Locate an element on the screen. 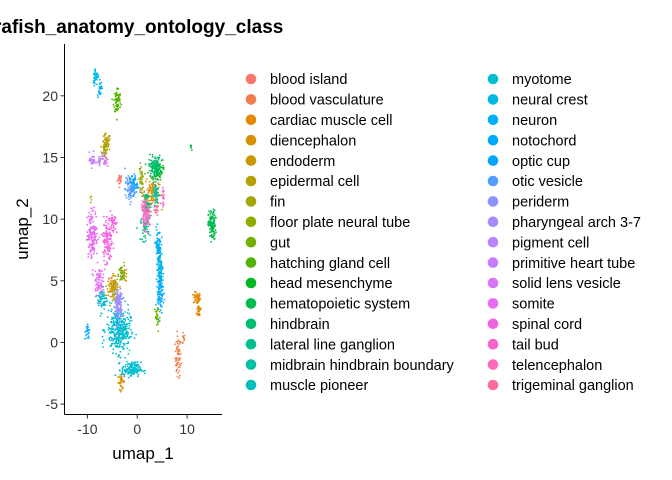 This screenshot has width=672, height=480. x-tick-label: 10 is located at coordinates (187, 429).